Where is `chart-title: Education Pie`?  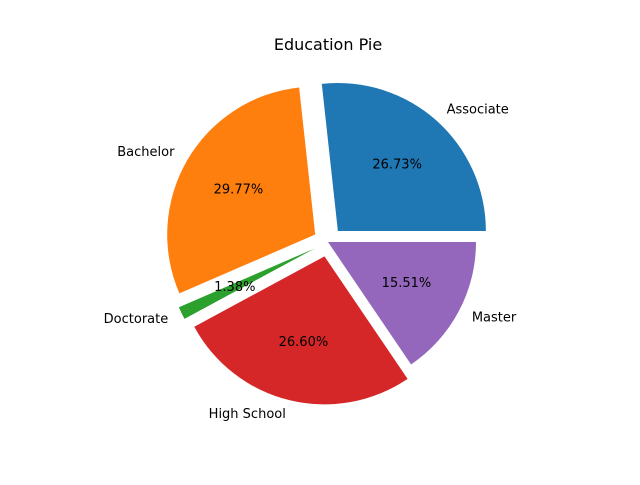
chart-title: Education Pie is located at coordinates (328, 44).